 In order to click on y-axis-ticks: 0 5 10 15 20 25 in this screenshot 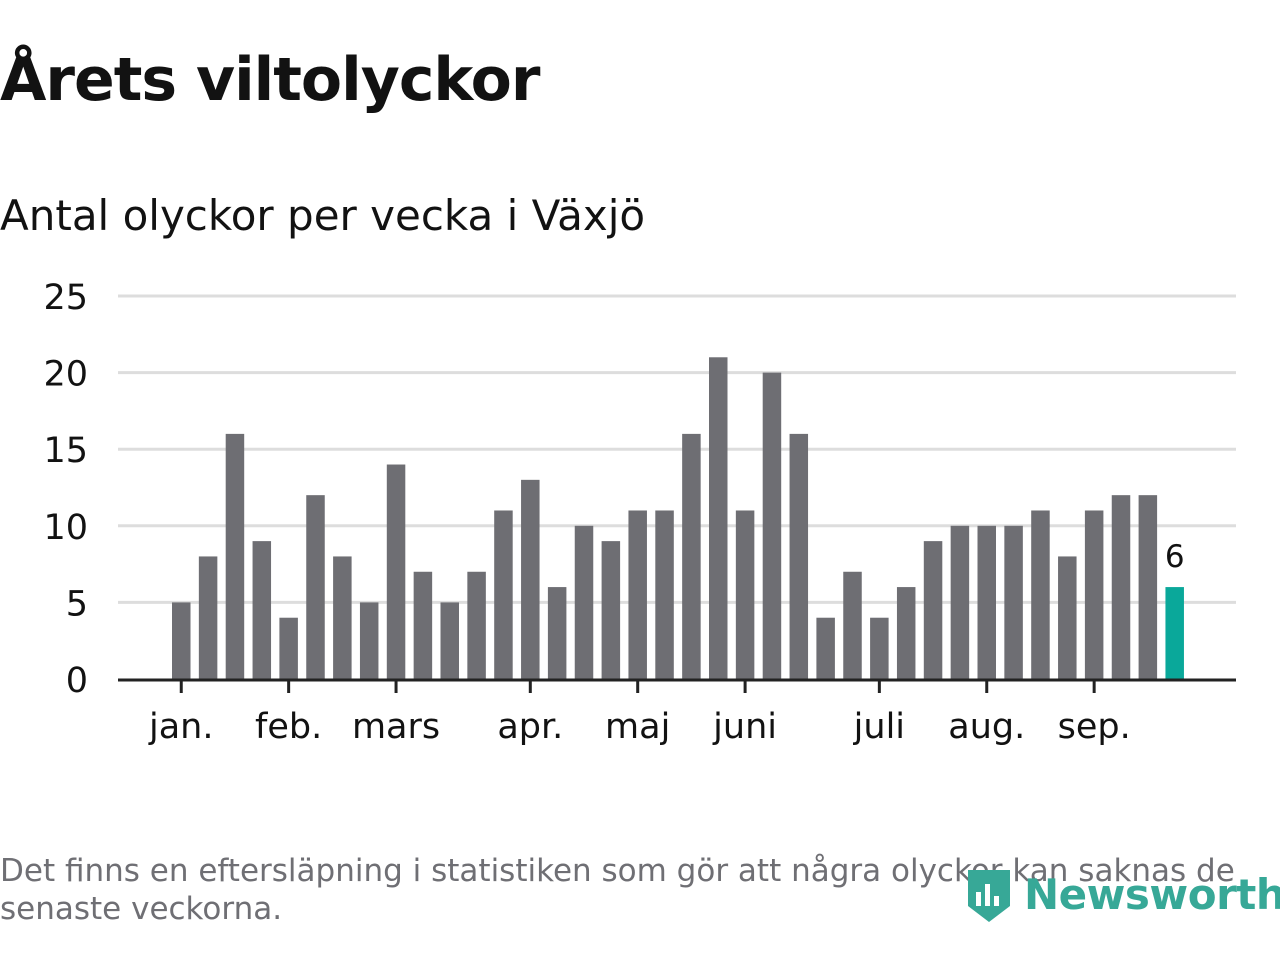, I will do `click(65, 489)`.